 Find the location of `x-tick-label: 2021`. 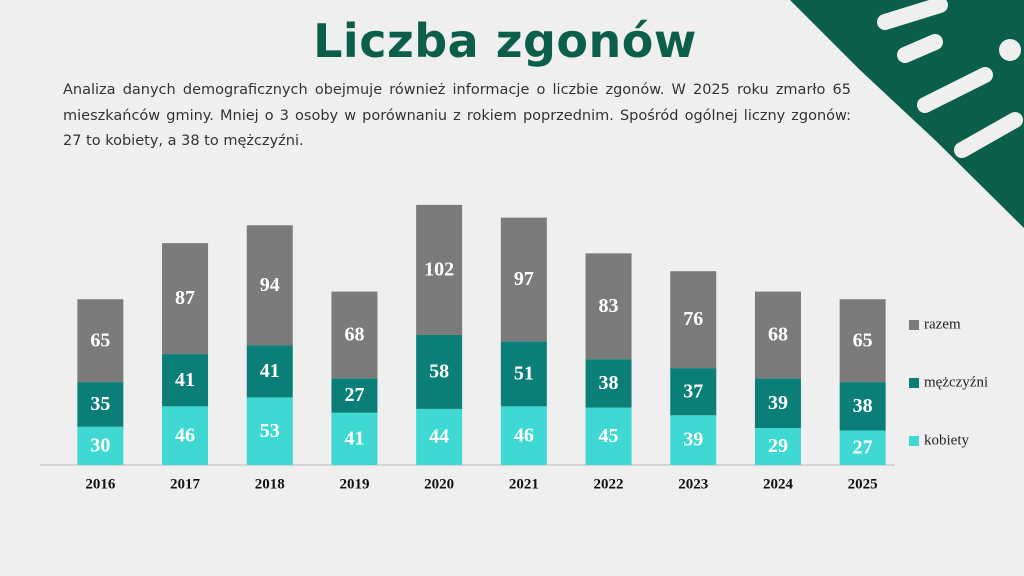

x-tick-label: 2021 is located at coordinates (524, 484).